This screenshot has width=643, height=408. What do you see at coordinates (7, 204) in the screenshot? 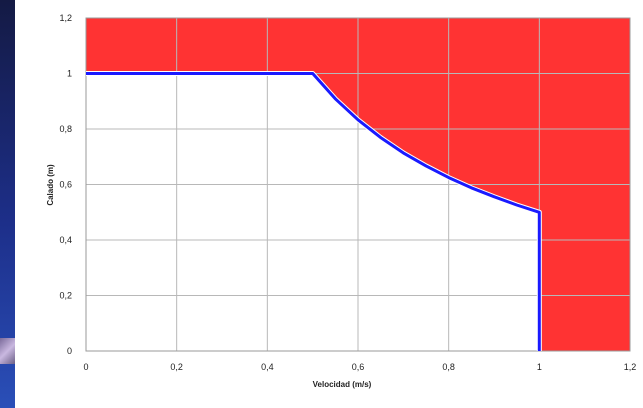
I see `slide-left-border` at bounding box center [7, 204].